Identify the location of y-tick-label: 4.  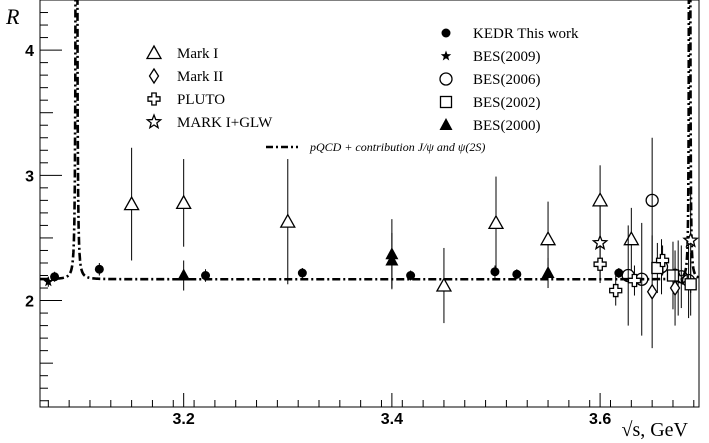
(29, 51).